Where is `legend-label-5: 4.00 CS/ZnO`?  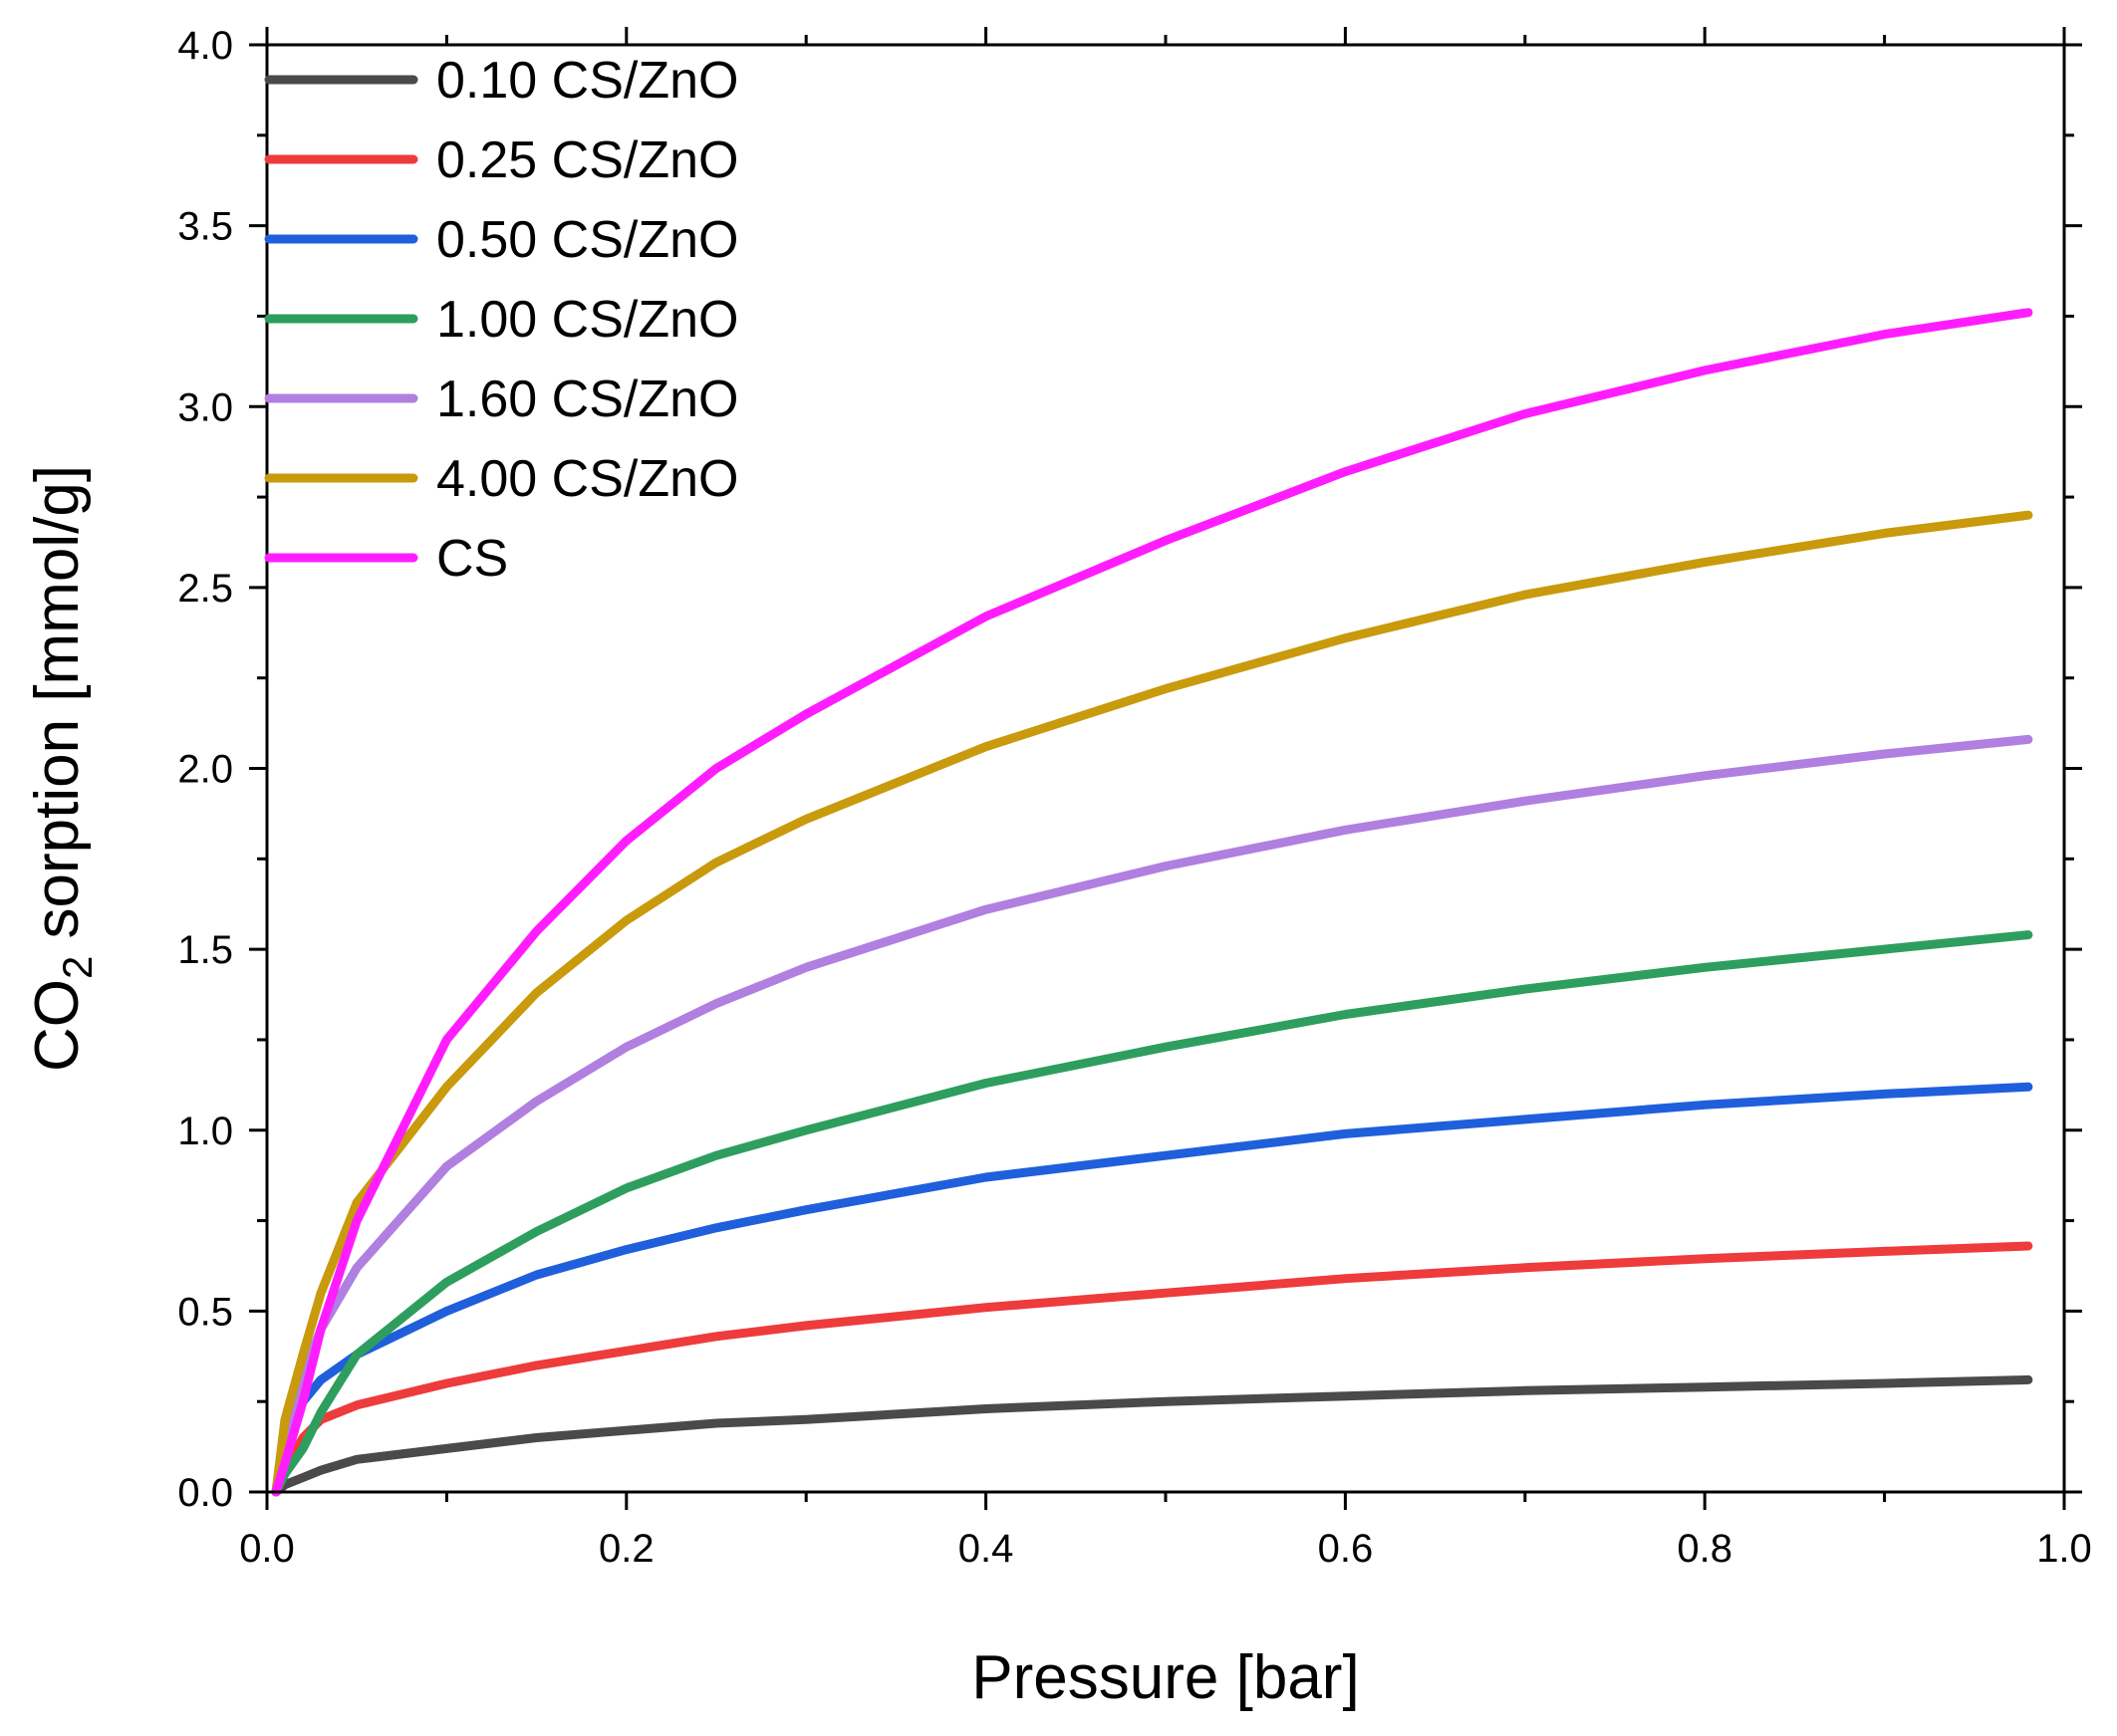 legend-label-5: 4.00 CS/ZnO is located at coordinates (587, 479).